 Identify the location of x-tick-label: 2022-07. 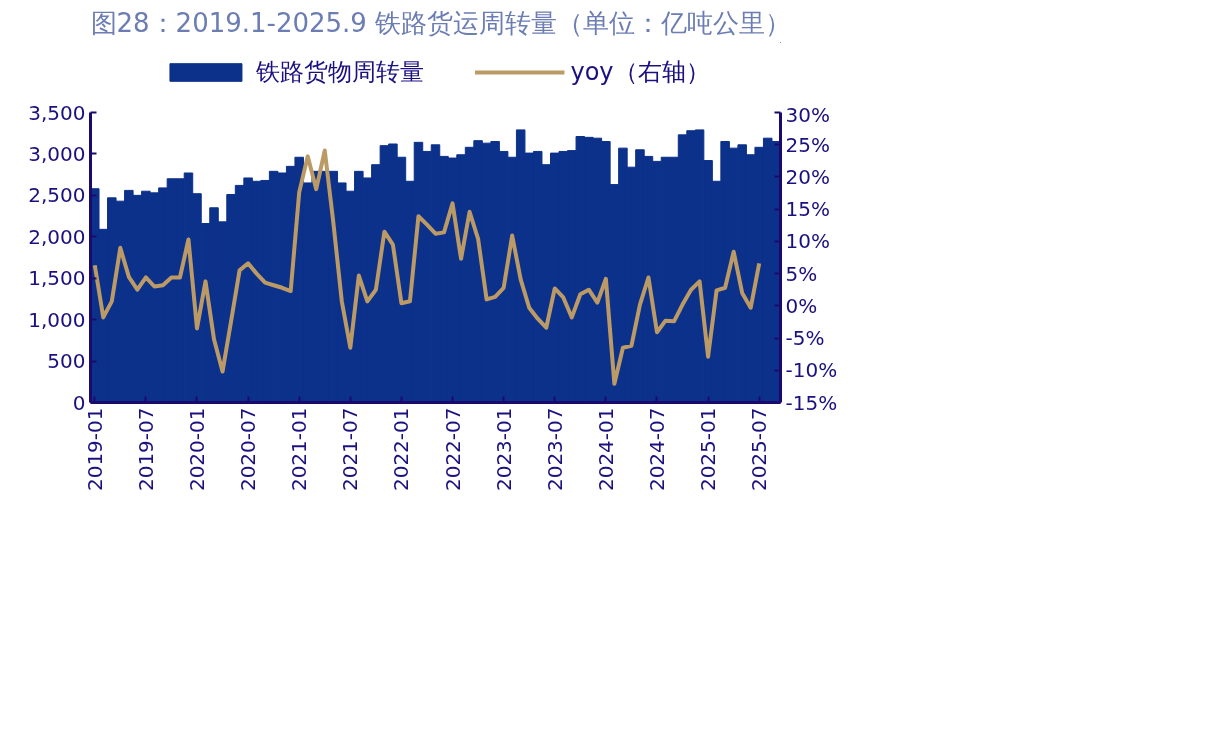
(452, 449).